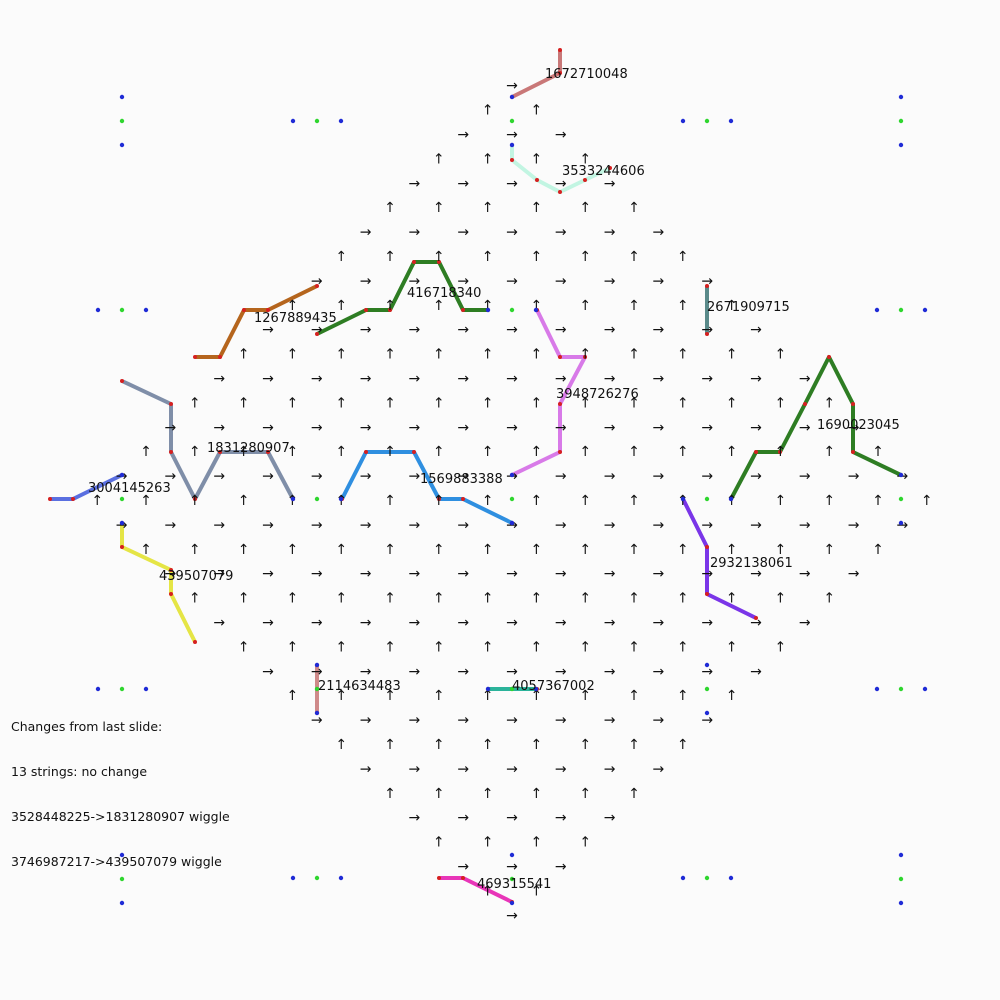 The image size is (1000, 1000). I want to click on string-id-label: 4057367002, so click(553, 686).